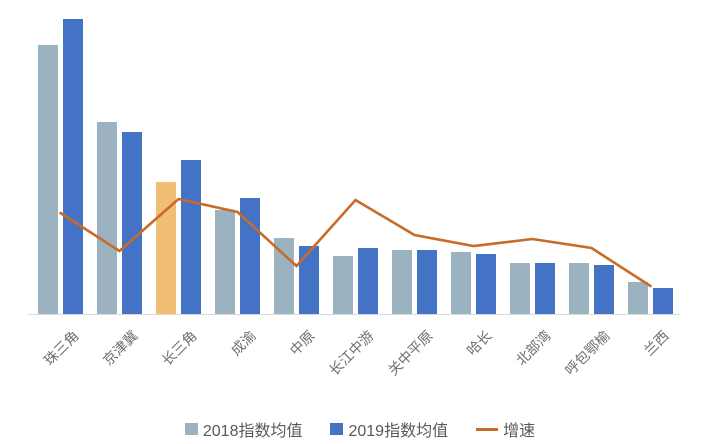 This screenshot has height=444, width=720. What do you see at coordinates (533, 348) in the screenshot?
I see `x-axis-label-9: 北部湾` at bounding box center [533, 348].